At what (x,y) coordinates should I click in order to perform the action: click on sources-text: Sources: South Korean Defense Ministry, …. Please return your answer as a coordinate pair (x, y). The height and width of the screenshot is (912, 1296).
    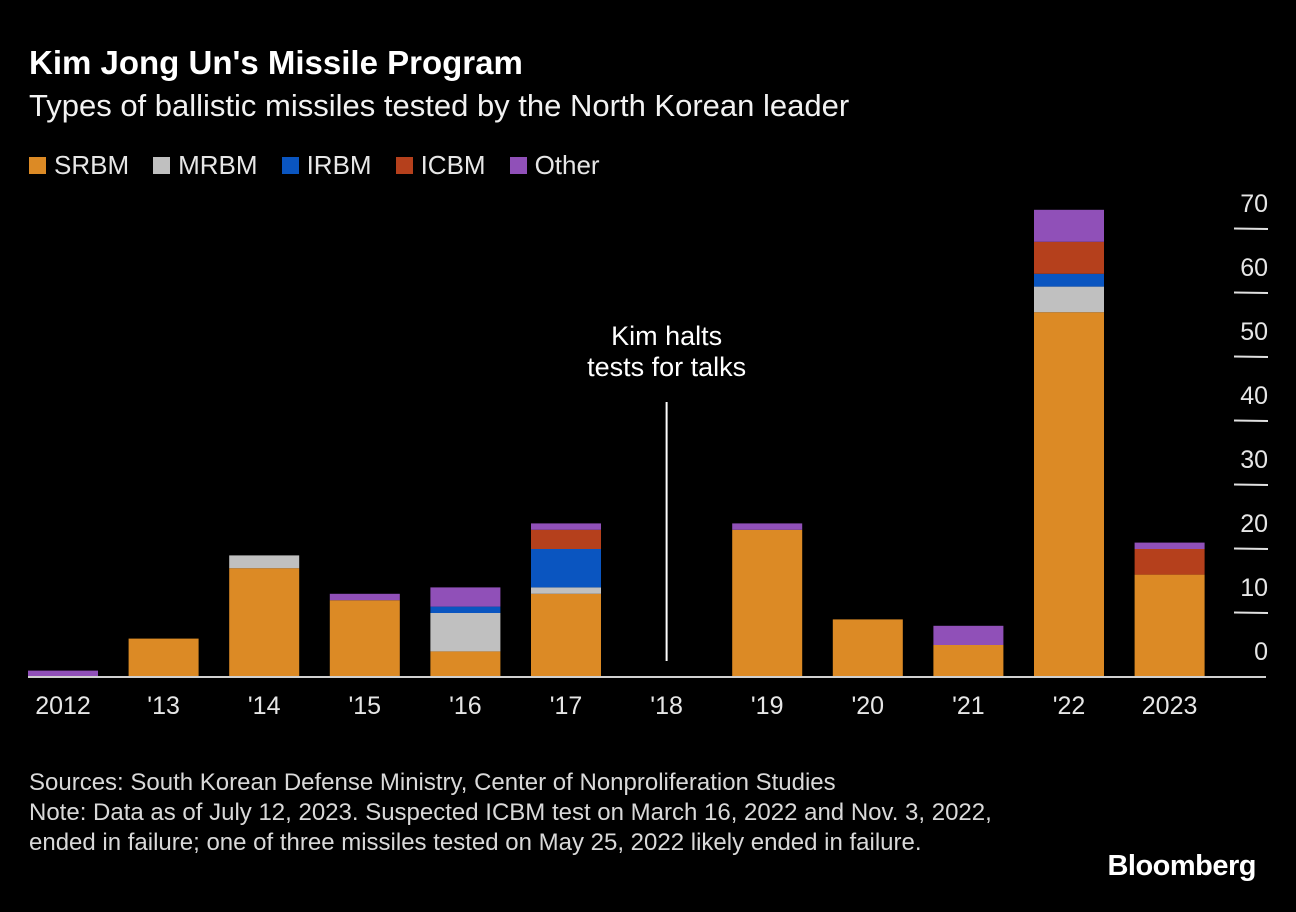
    Looking at the image, I should click on (432, 782).